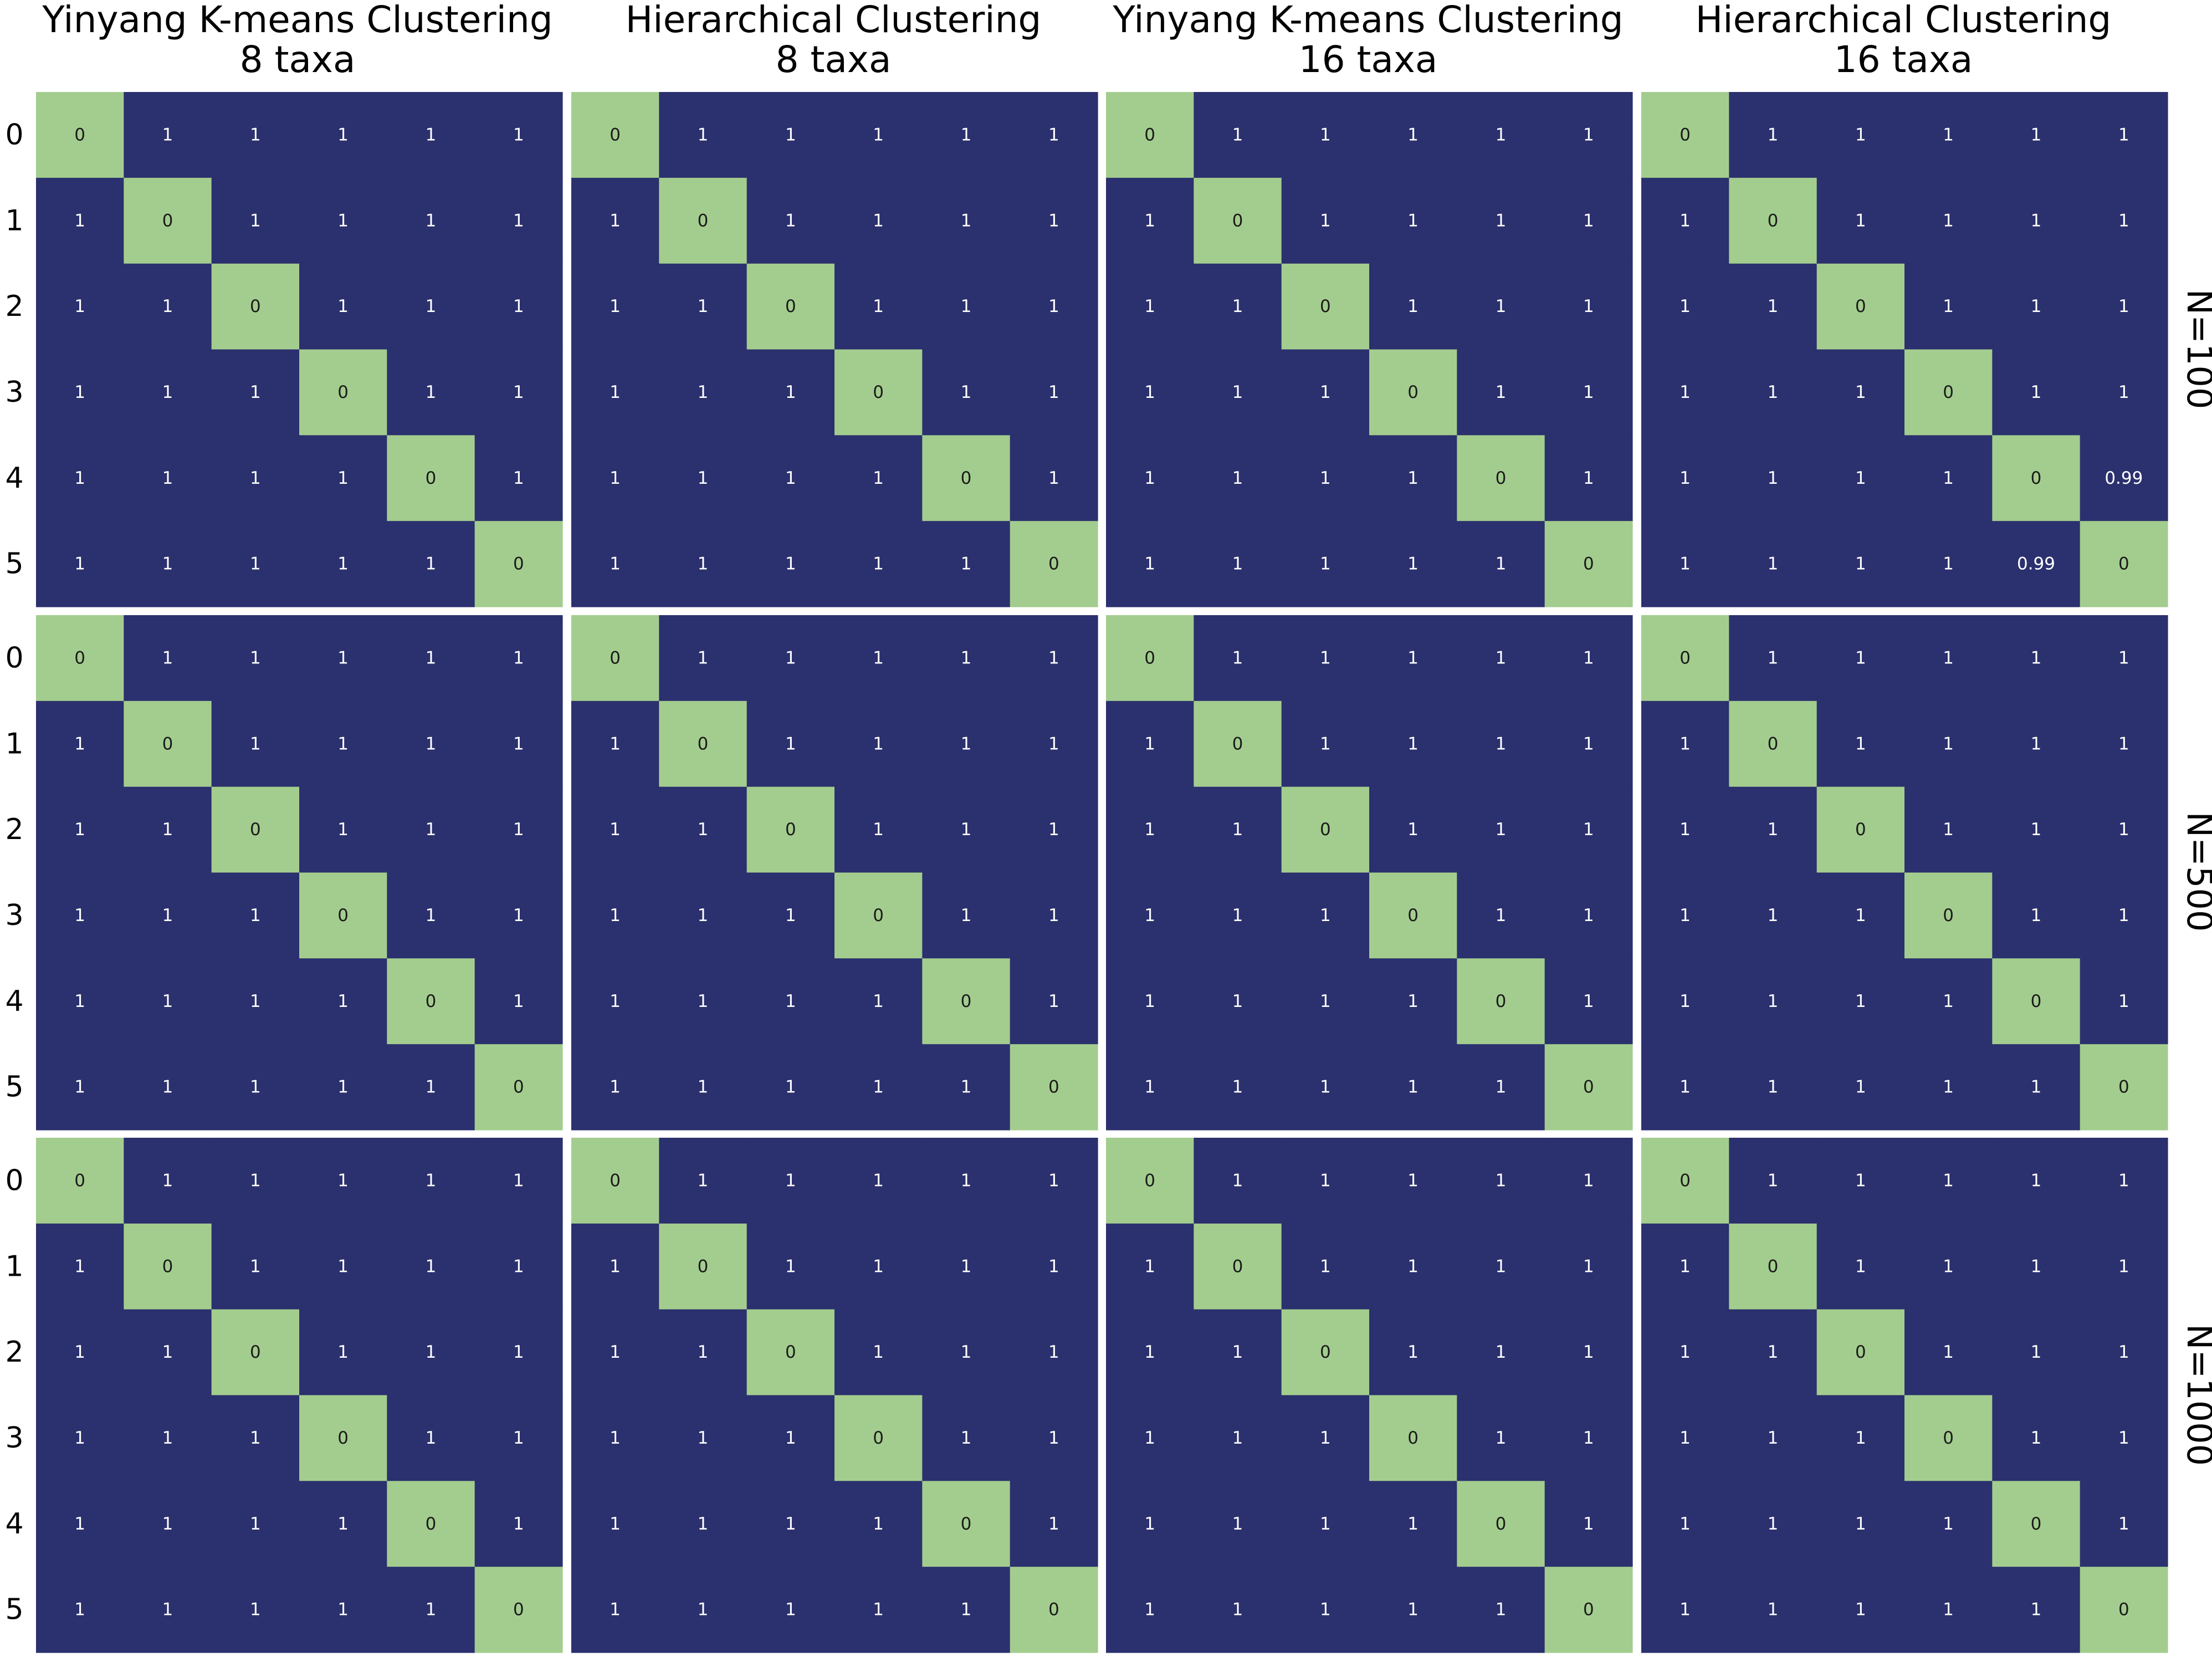  What do you see at coordinates (299, 1395) in the screenshot?
I see `heatmap-panel-r3-c1: 0 1 1 1 1 1 1 0 1 1 1 1 1 1 0 1 1 1 1 1 1 0 1 1 1 1 1 1 0 1 1 1 1 1 1 0` at bounding box center [299, 1395].